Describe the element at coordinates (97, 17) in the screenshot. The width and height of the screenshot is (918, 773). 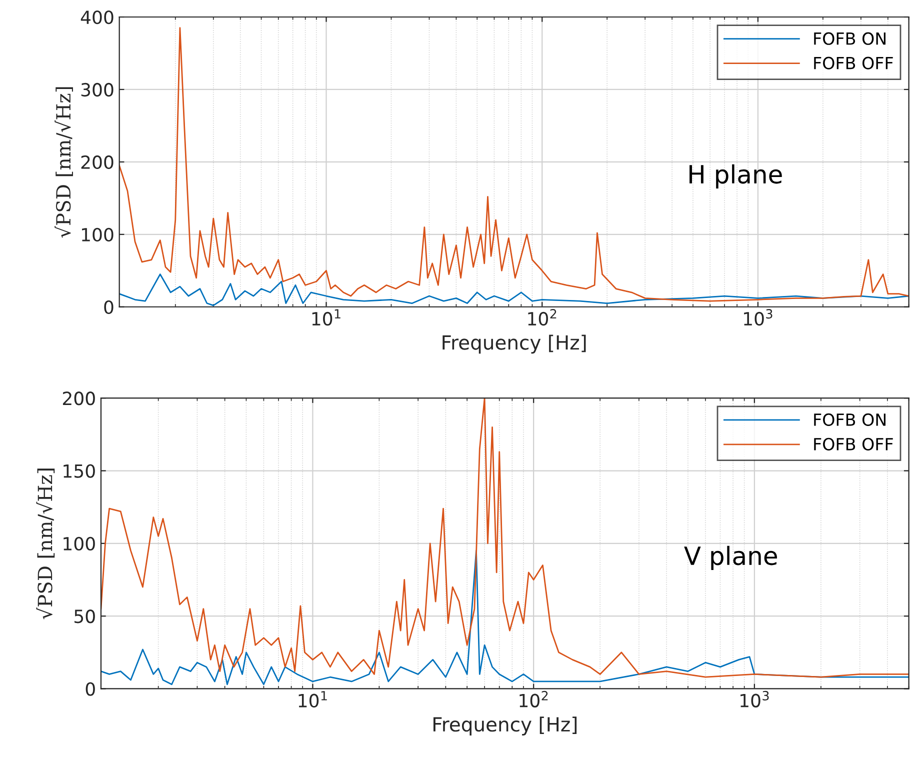
I see `y-tick-label: 400` at that location.